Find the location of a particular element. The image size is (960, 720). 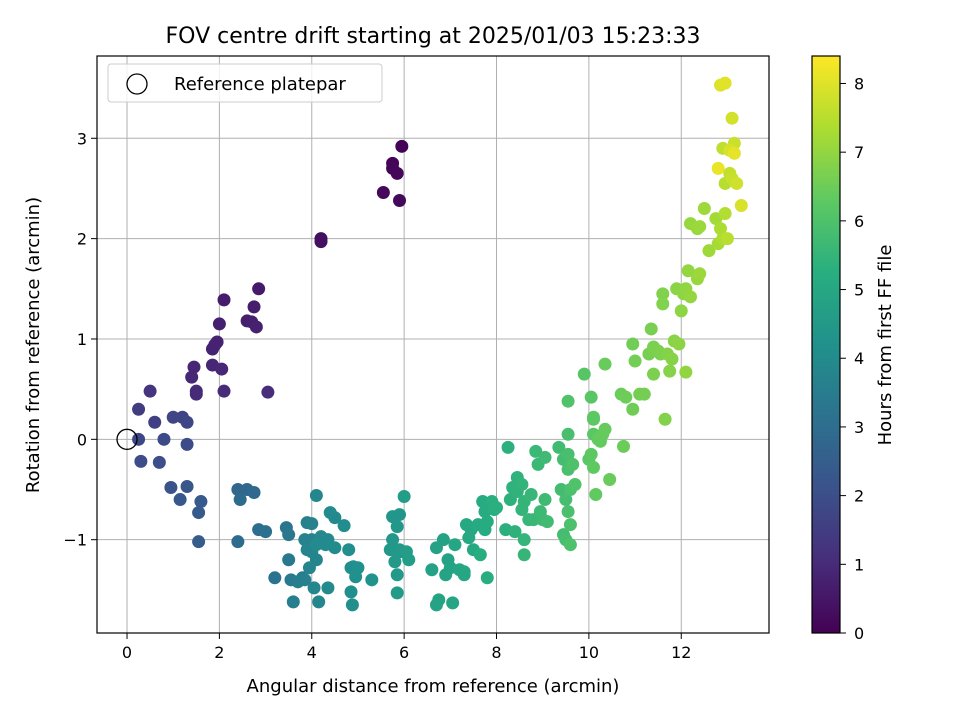

x-tick-label: 6 is located at coordinates (404, 652).